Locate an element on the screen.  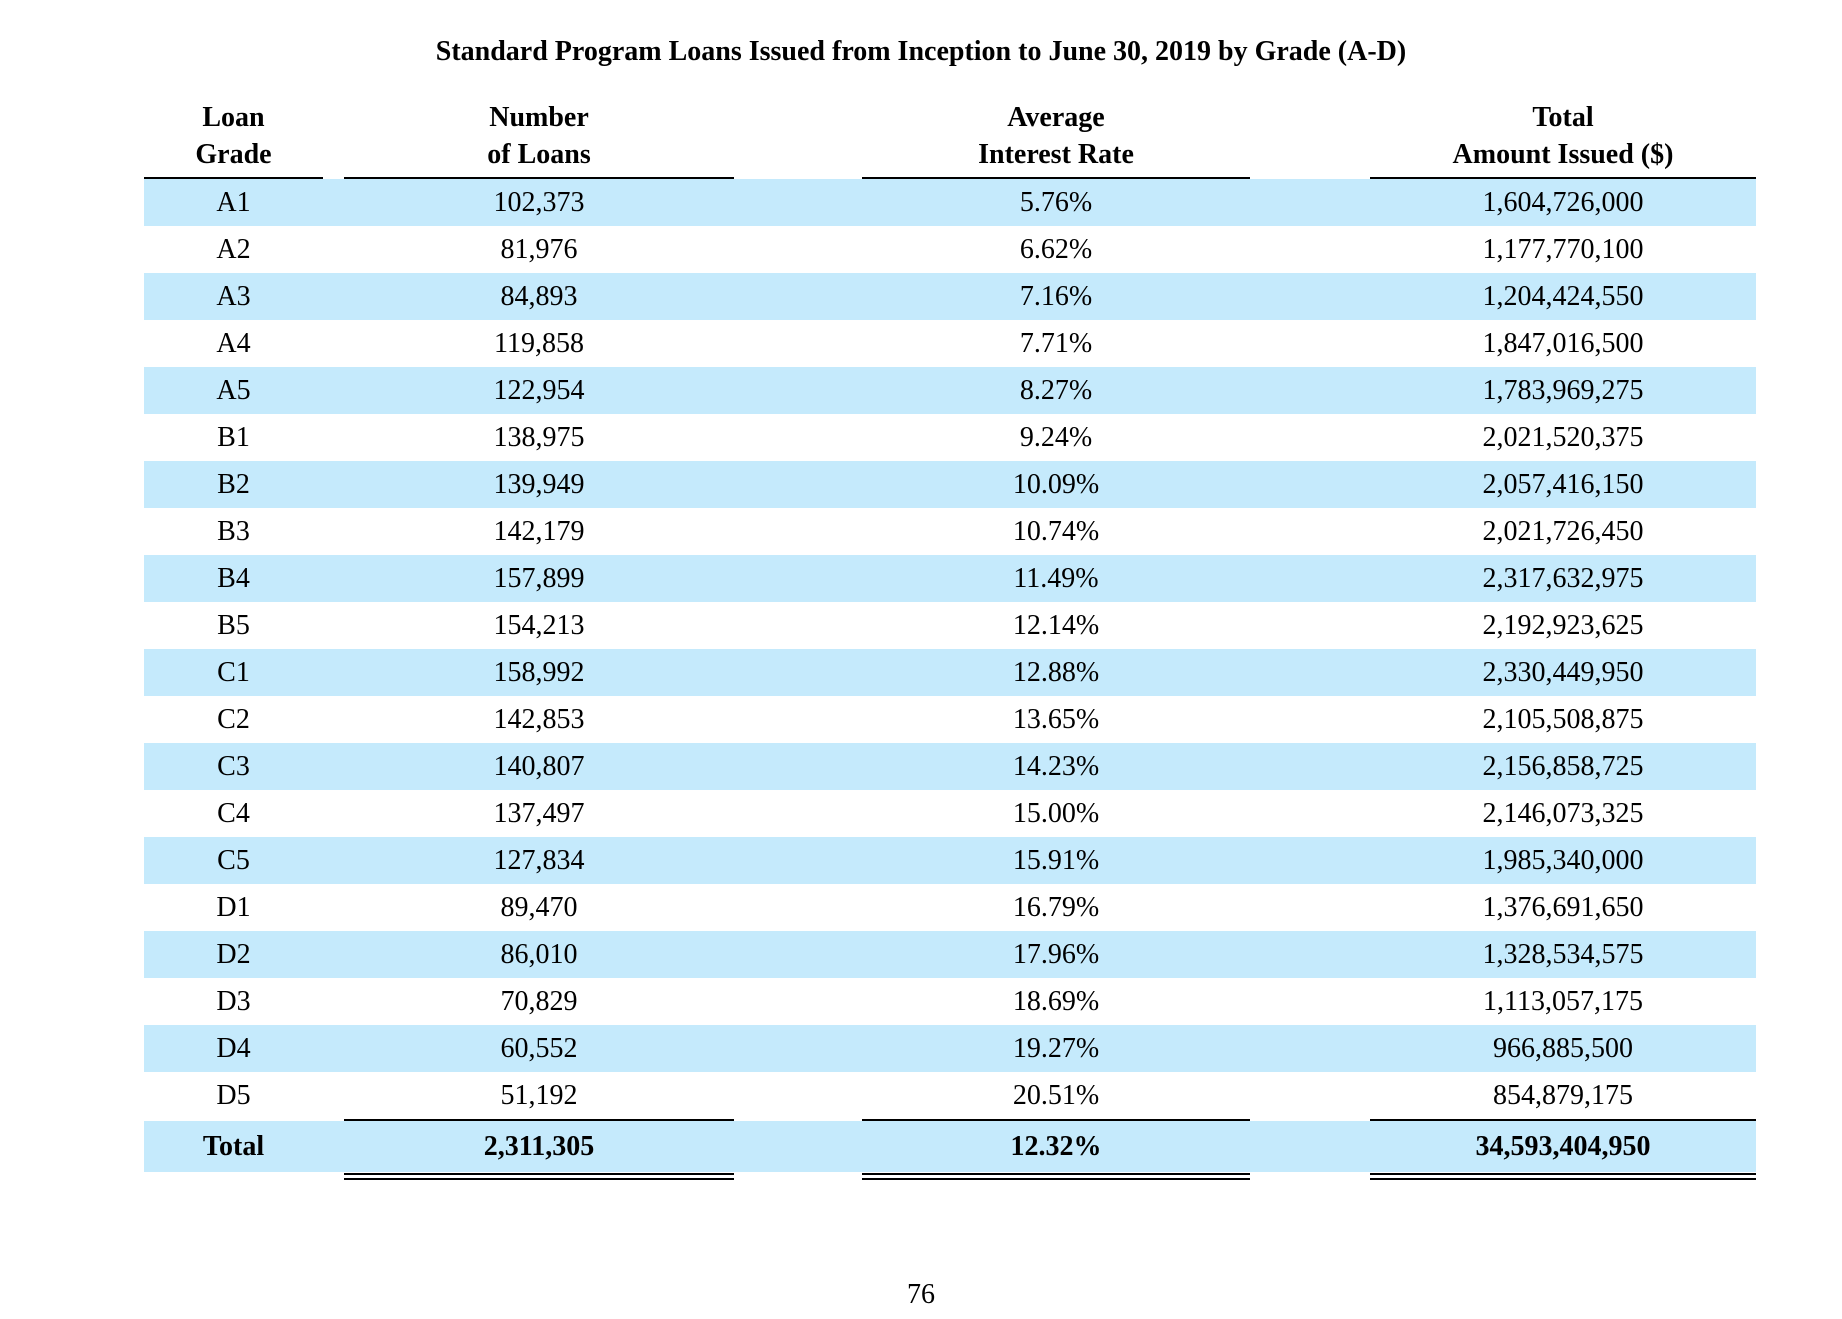
table-row: C1 158,992 12.88% 2,330,449,950 is located at coordinates (950, 672).